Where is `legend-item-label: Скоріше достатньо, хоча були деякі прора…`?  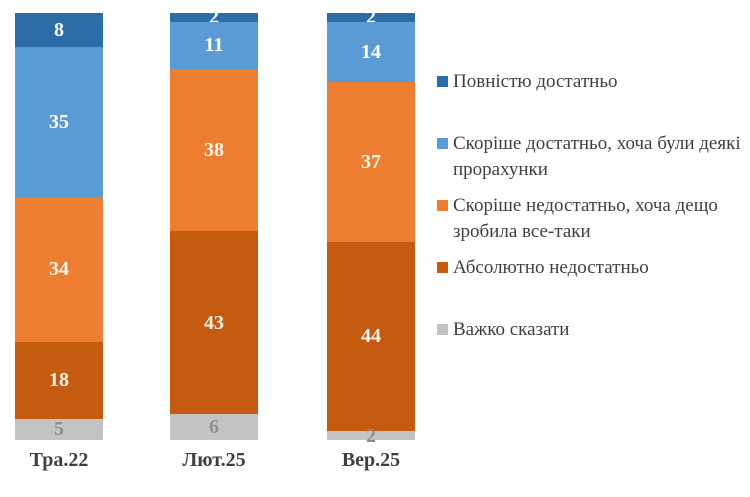 legend-item-label: Скоріше достатньо, хоча були деякі прора… is located at coordinates (597, 156).